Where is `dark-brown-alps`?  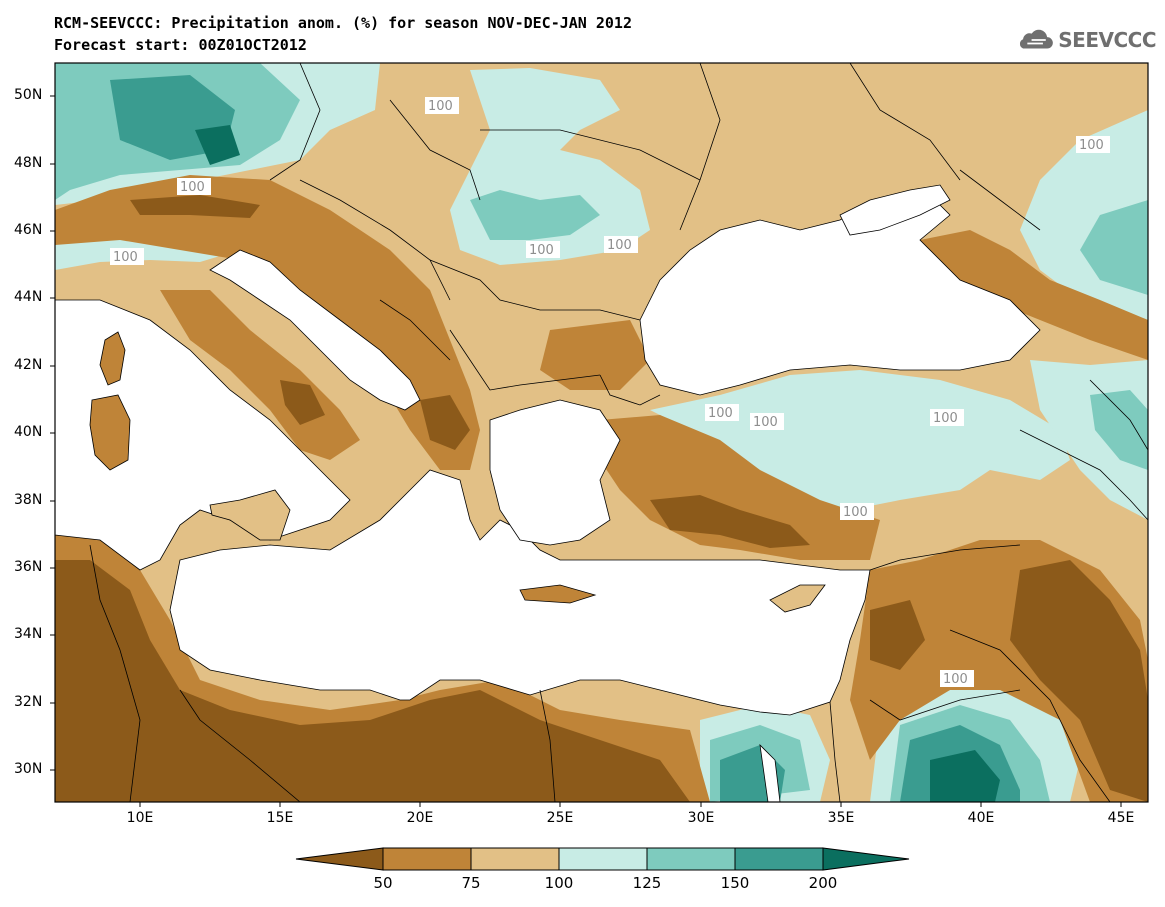 dark-brown-alps is located at coordinates (195, 206).